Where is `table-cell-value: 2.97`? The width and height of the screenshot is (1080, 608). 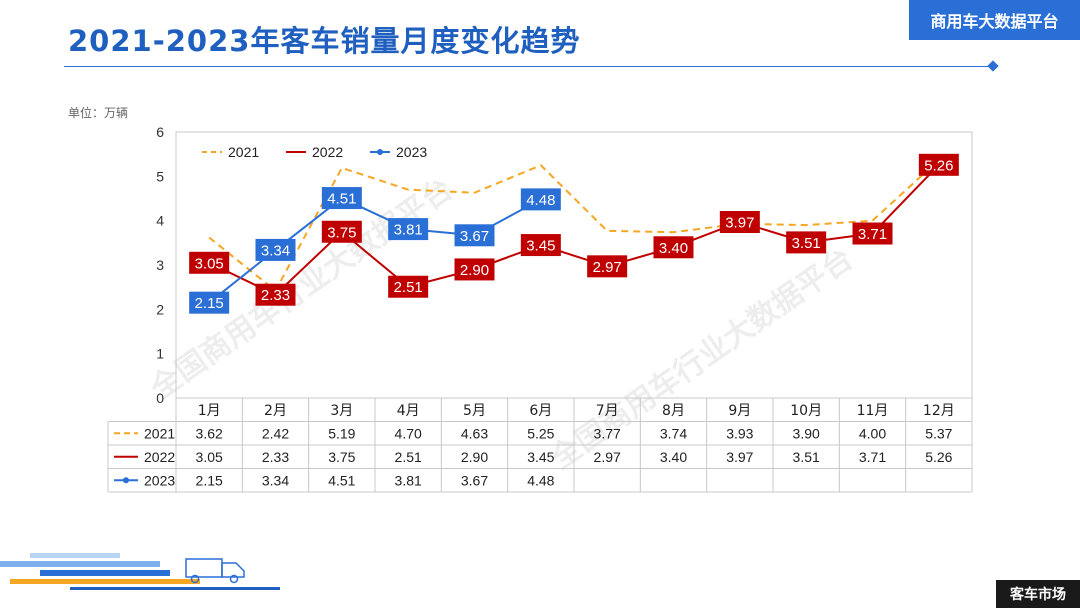
table-cell-value: 2.97 is located at coordinates (607, 457).